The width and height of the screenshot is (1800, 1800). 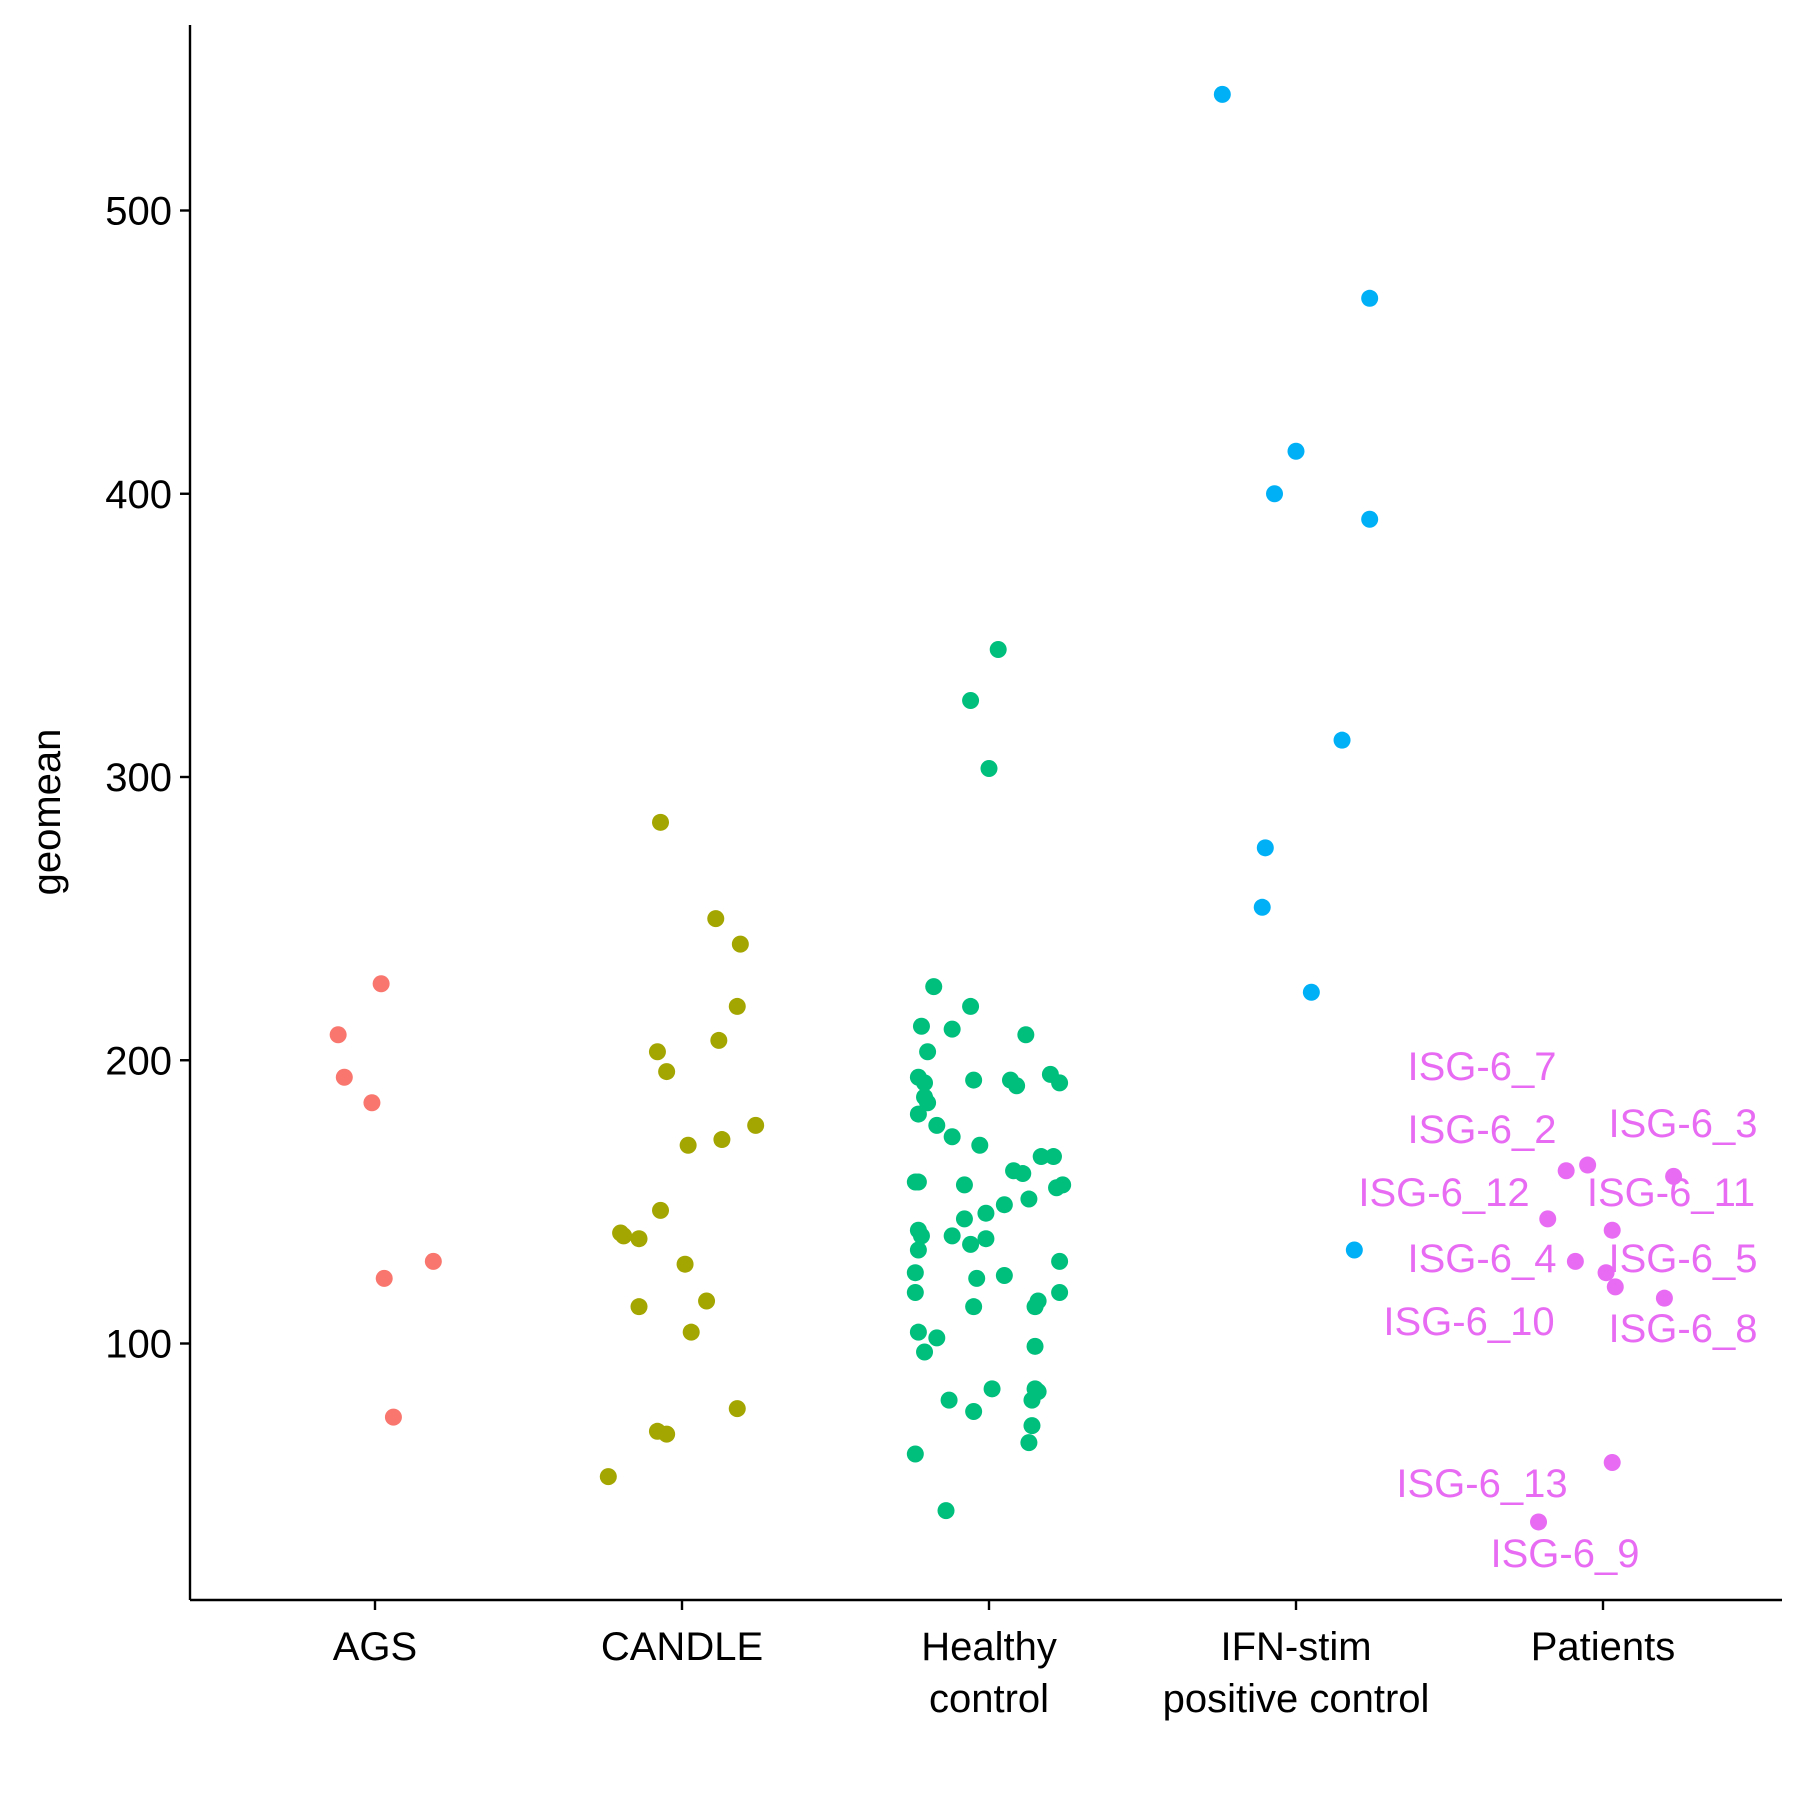 What do you see at coordinates (138, 212) in the screenshot?
I see `y-tick-label: 500` at bounding box center [138, 212].